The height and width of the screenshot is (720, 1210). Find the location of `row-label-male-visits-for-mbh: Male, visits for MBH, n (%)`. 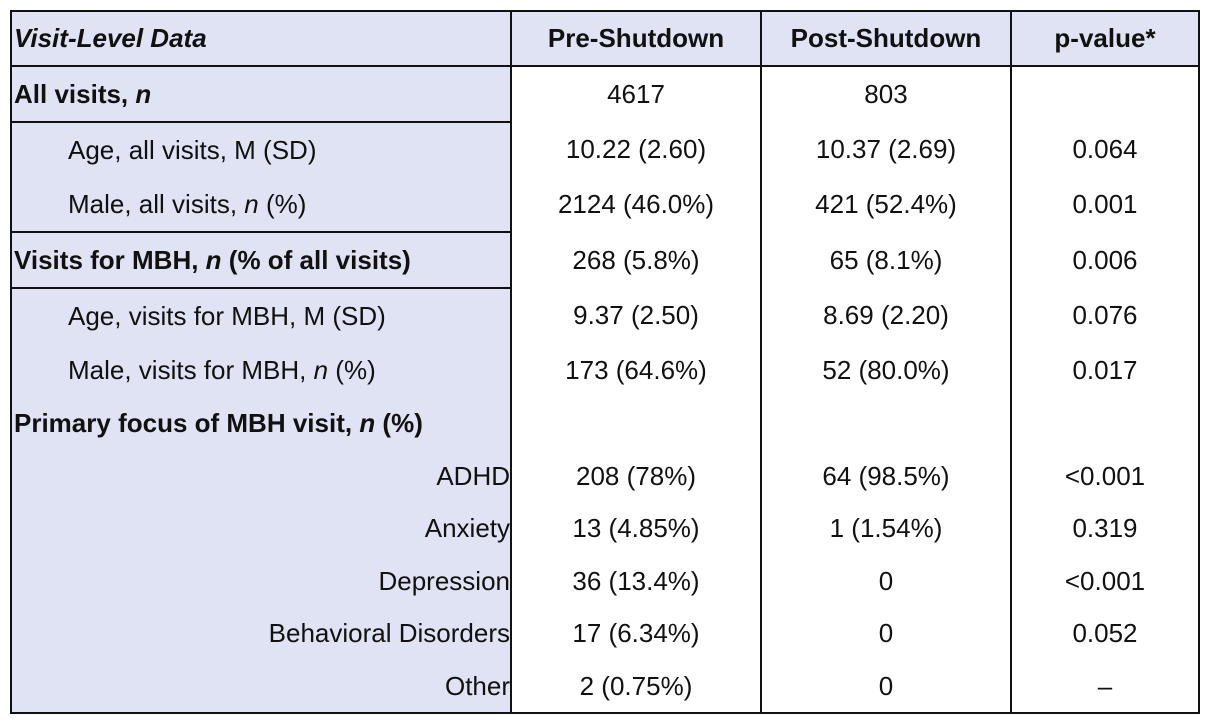

row-label-male-visits-for-mbh: Male, visits for MBH, n (%) is located at coordinates (260, 370).